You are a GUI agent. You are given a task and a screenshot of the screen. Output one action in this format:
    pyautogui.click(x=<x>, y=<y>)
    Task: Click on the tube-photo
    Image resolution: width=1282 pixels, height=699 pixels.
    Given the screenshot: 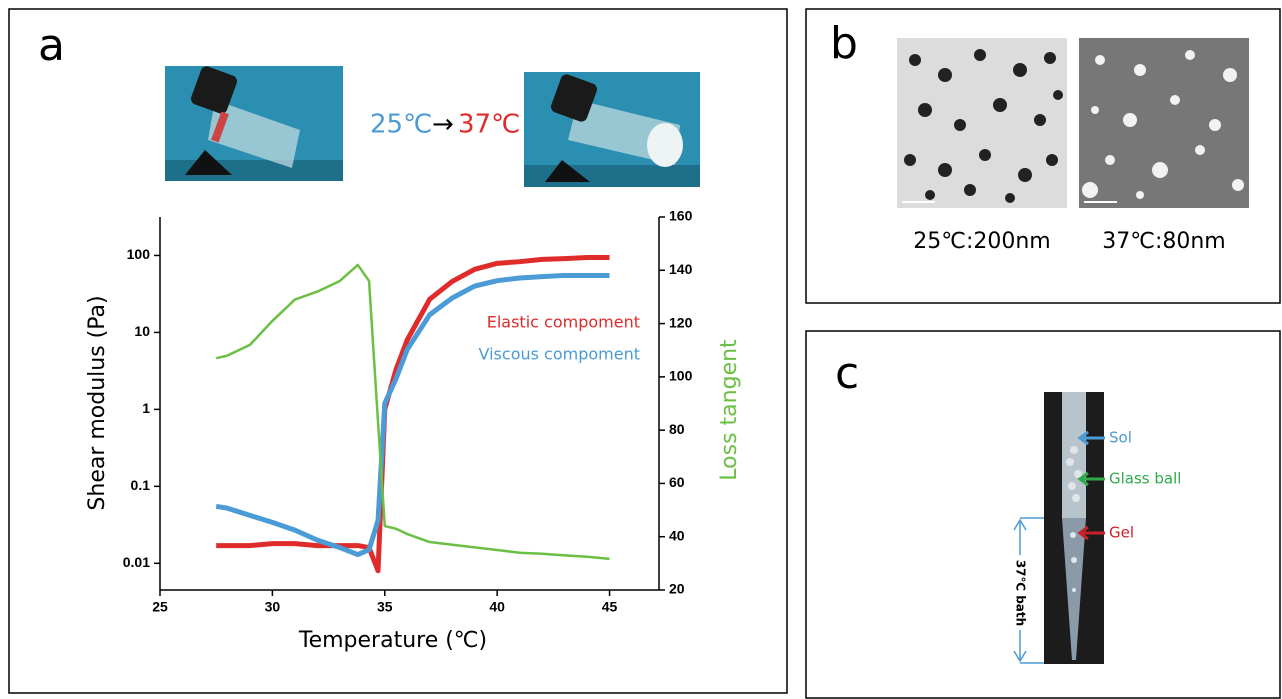 What is the action you would take?
    pyautogui.click(x=1059, y=528)
    